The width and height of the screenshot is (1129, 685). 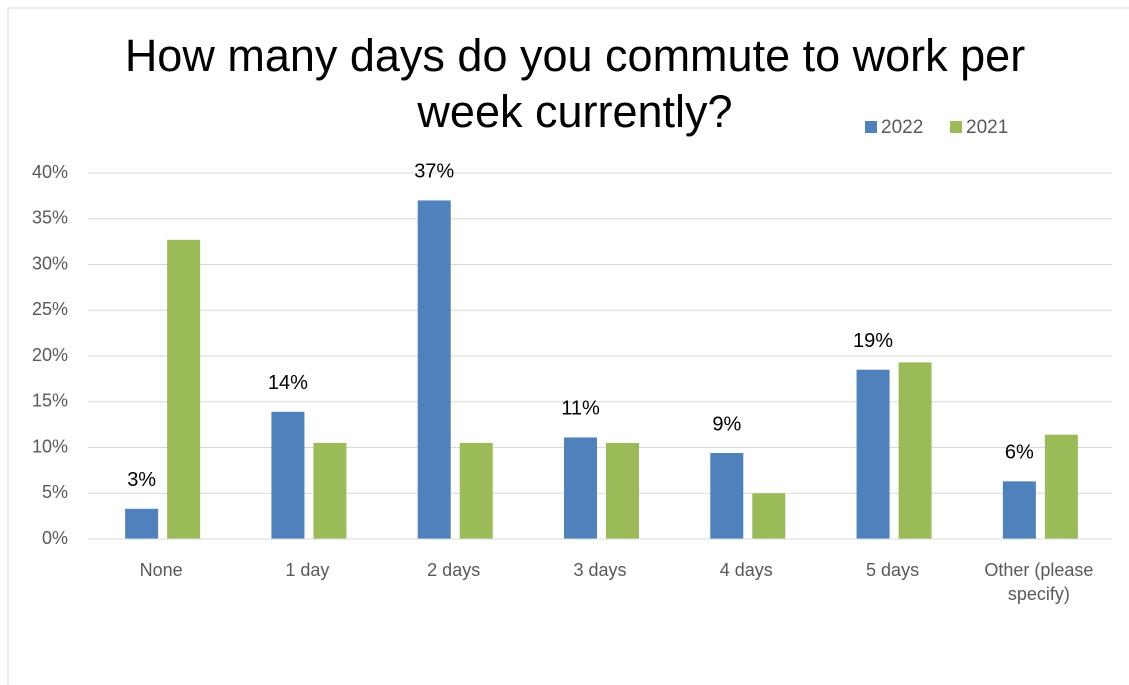 I want to click on data-label: 14%, so click(x=288, y=383).